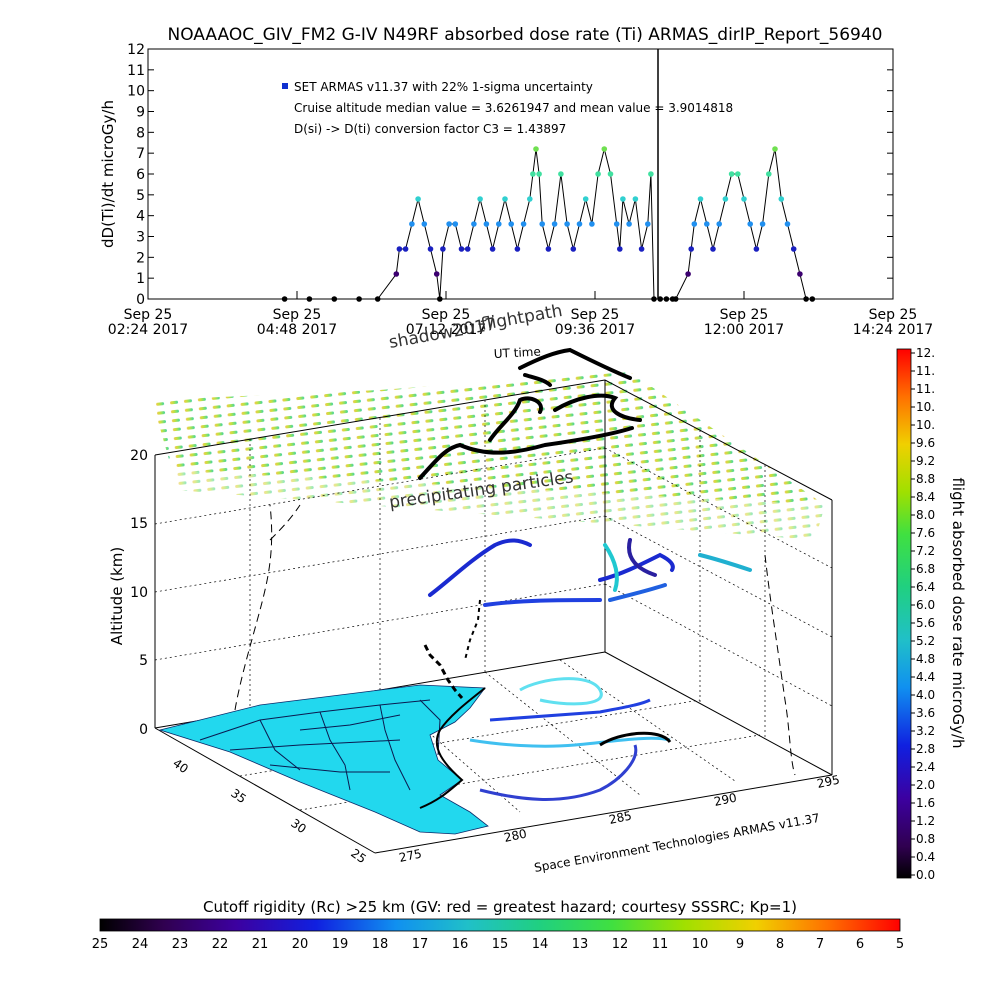 The height and width of the screenshot is (1000, 1000). What do you see at coordinates (140, 217) in the screenshot?
I see `y-tick-label: 4` at bounding box center [140, 217].